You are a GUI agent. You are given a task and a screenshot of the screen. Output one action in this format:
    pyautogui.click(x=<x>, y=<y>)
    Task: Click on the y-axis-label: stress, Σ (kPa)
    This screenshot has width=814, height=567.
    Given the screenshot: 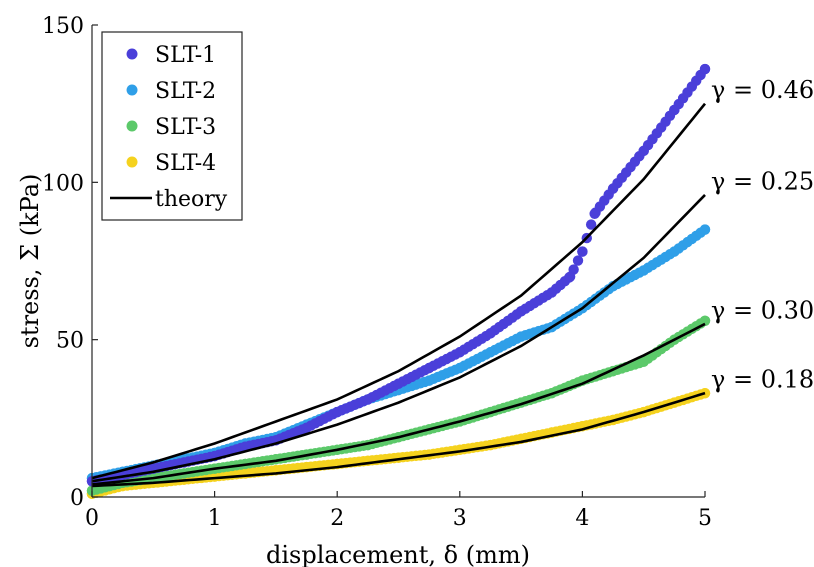 What is the action you would take?
    pyautogui.click(x=30, y=261)
    